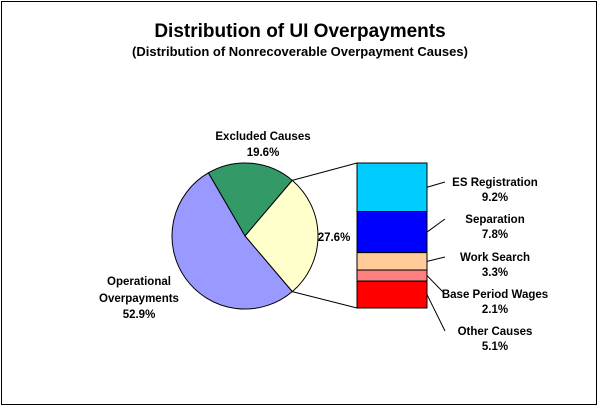 The width and height of the screenshot is (600, 408). Describe the element at coordinates (334, 238) in the screenshot. I see `pie-value-label: 27.6%` at that location.